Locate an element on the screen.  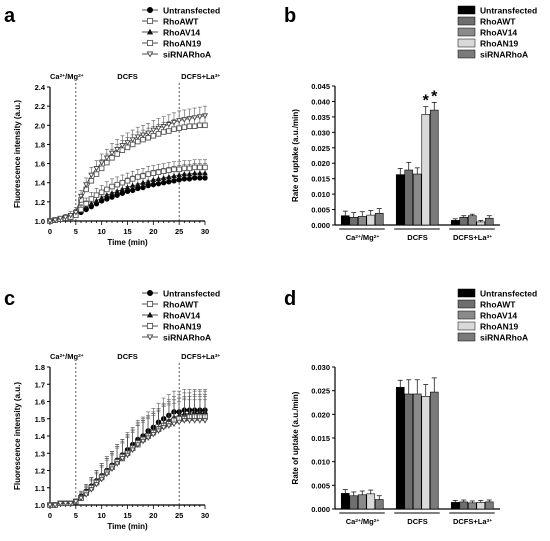
y-tick-label: 0.035 is located at coordinates (320, 117).